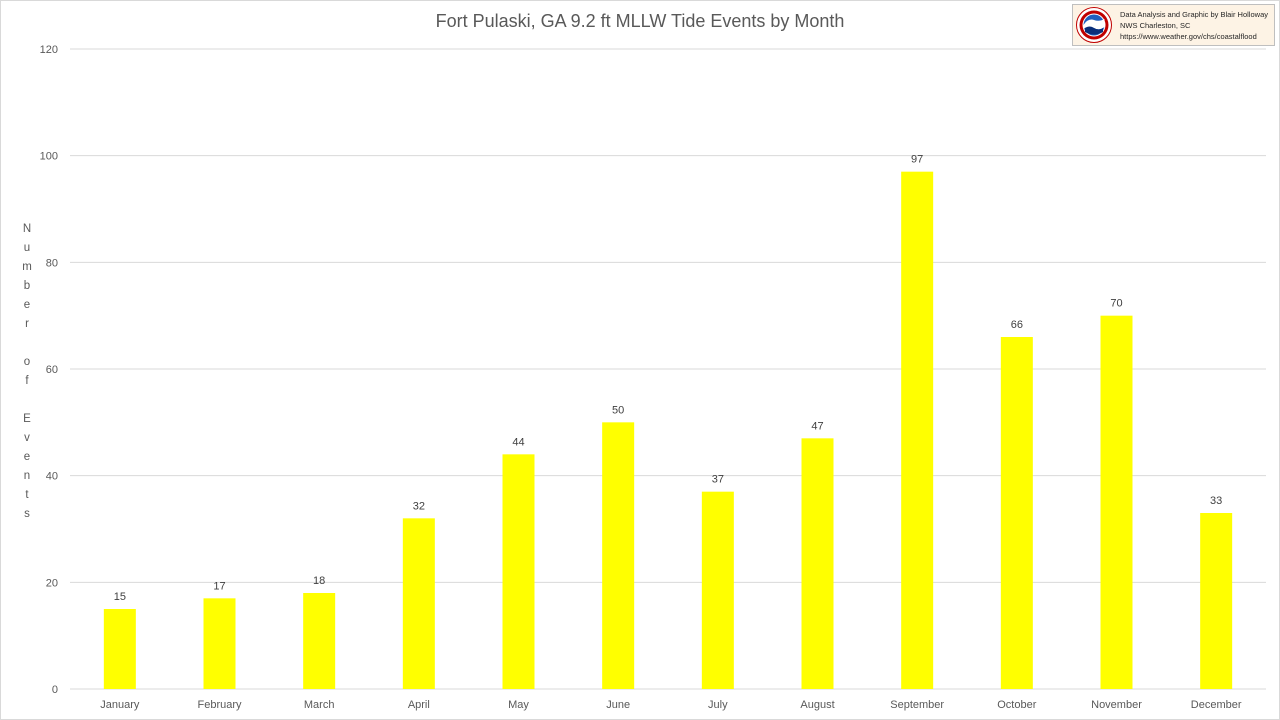 The image size is (1280, 720). Describe the element at coordinates (1016, 705) in the screenshot. I see `x-tick-label: October` at that location.